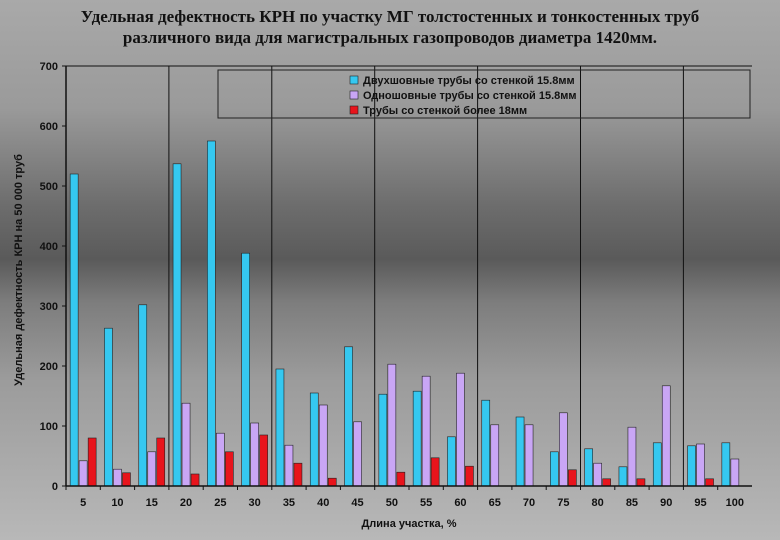 This screenshot has height=540, width=780. Describe the element at coordinates (186, 503) in the screenshot. I see `x-tick-label: 20` at that location.